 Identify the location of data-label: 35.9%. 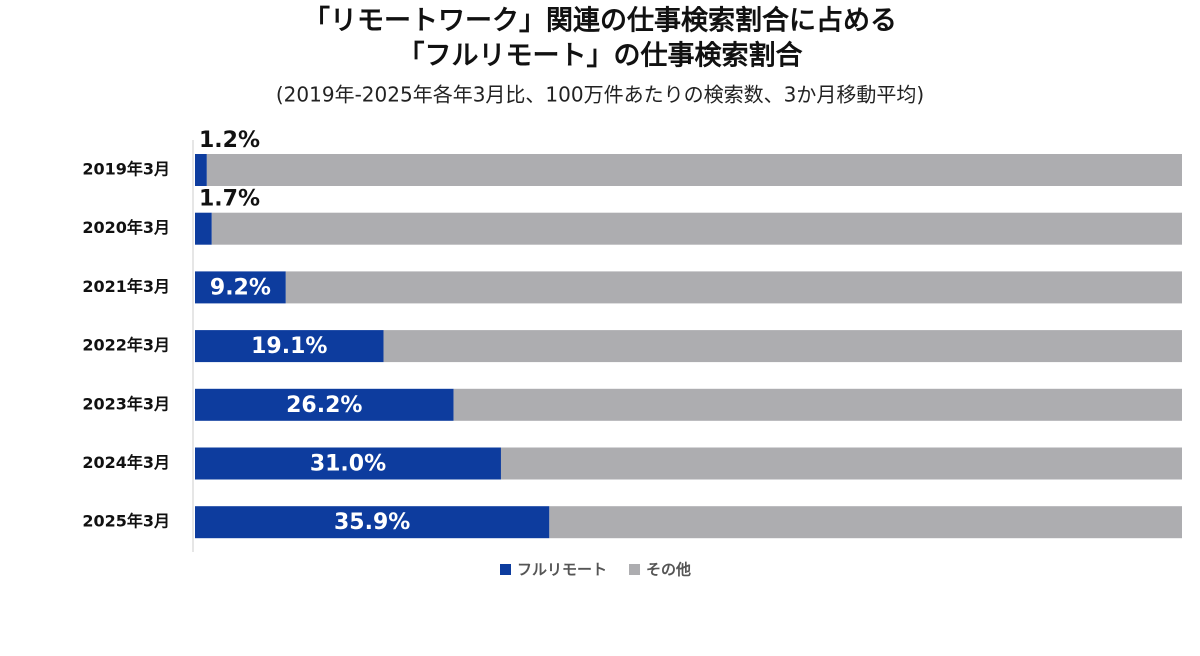
(372, 522).